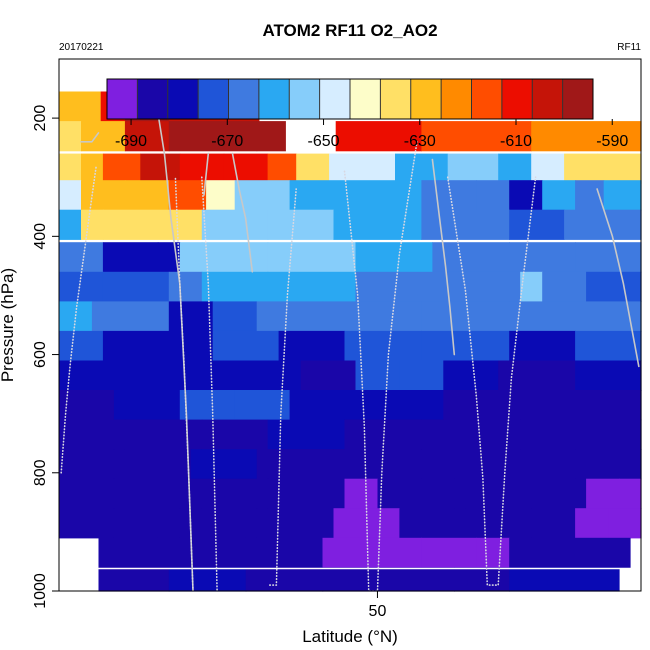 This screenshot has width=650, height=650. I want to click on y-tick-label: 800, so click(40, 472).